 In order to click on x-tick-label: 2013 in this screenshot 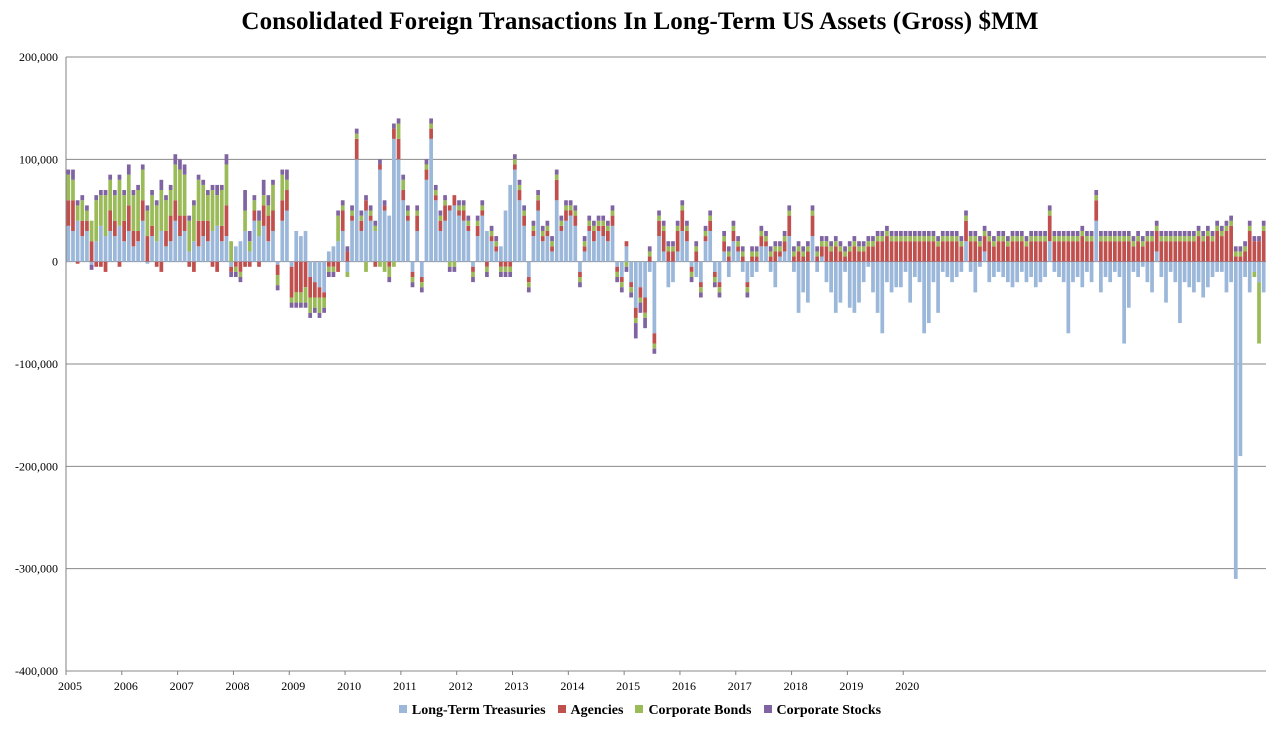, I will do `click(517, 686)`.